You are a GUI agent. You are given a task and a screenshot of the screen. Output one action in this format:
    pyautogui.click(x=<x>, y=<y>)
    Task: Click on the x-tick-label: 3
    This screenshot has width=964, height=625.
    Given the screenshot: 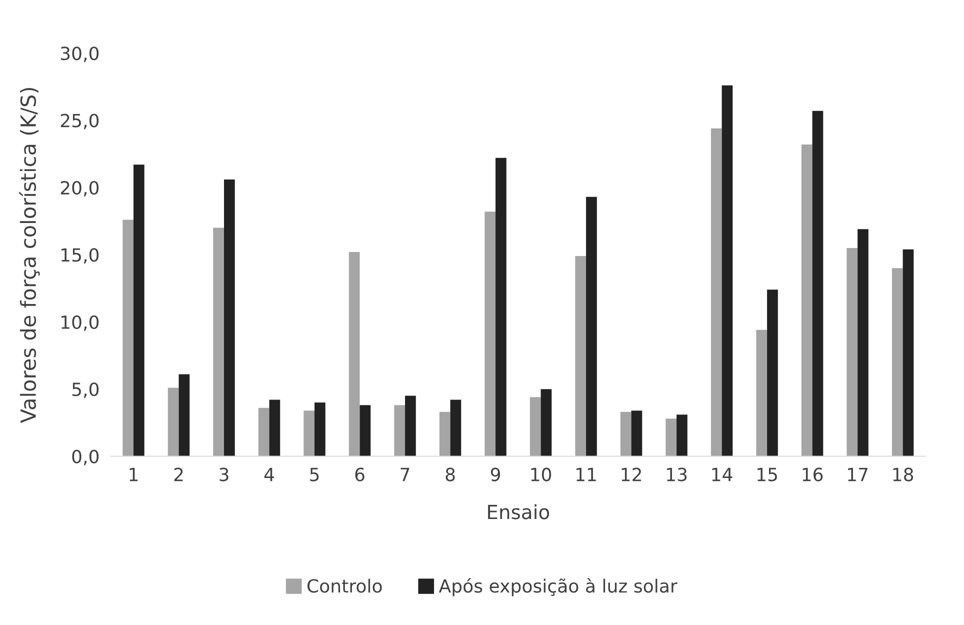 What is the action you would take?
    pyautogui.click(x=224, y=475)
    